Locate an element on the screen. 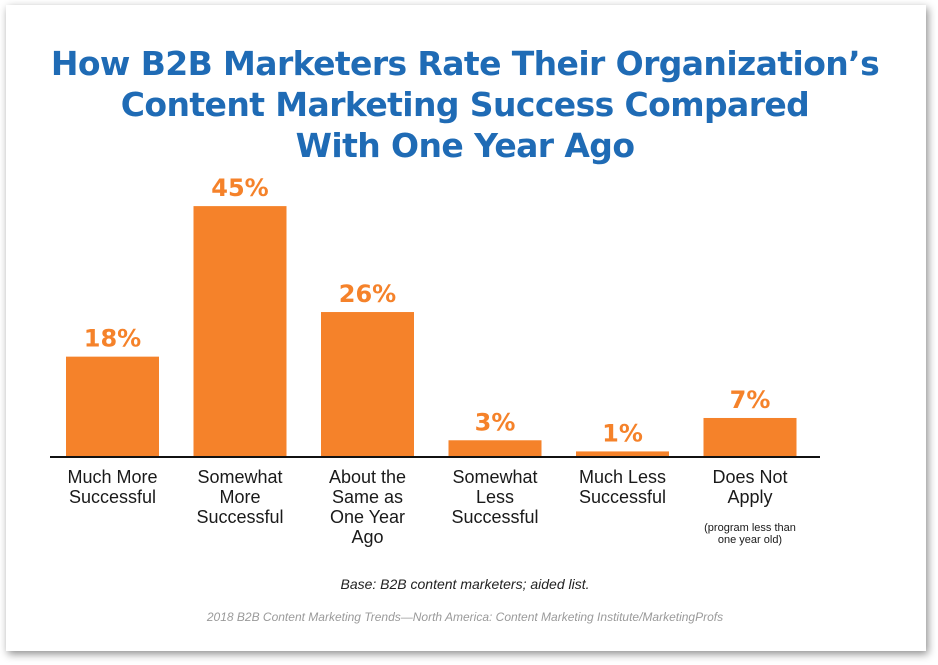 The width and height of the screenshot is (938, 665). category-label: Less is located at coordinates (495, 497).